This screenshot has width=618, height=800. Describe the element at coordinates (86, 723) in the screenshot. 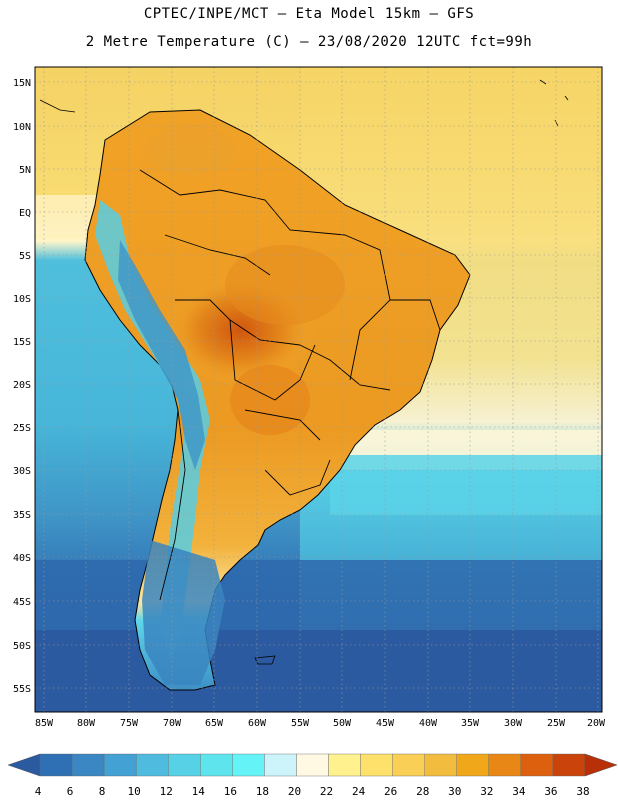

I see `lon-label: 80W` at that location.